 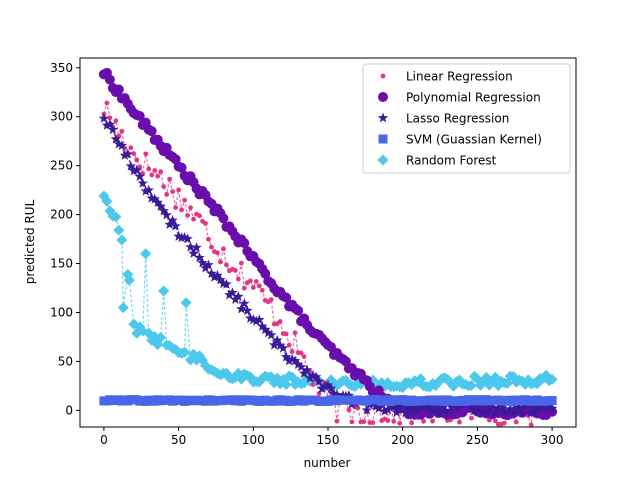 What do you see at coordinates (402, 440) in the screenshot?
I see `x-tick-label: 200` at bounding box center [402, 440].